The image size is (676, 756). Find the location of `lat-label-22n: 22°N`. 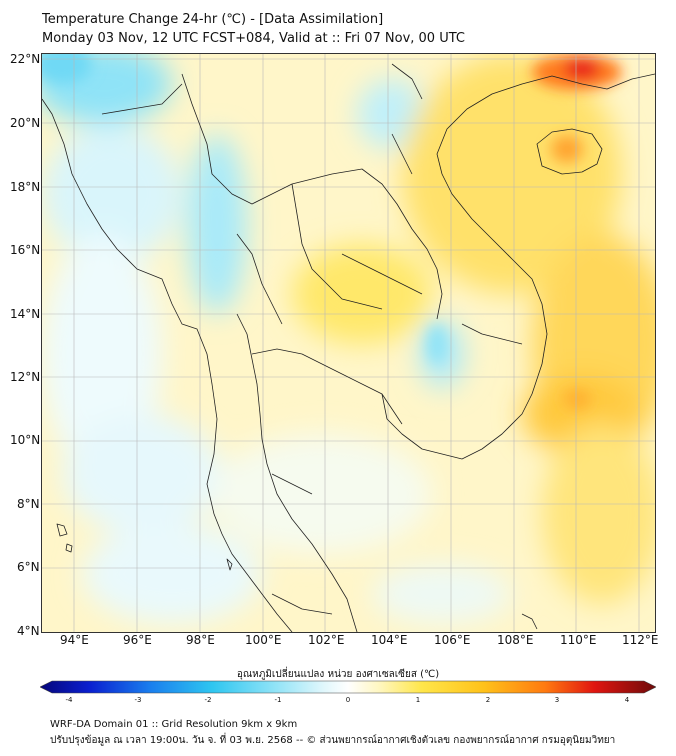

lat-label-22n: 22°N is located at coordinates (25, 59).